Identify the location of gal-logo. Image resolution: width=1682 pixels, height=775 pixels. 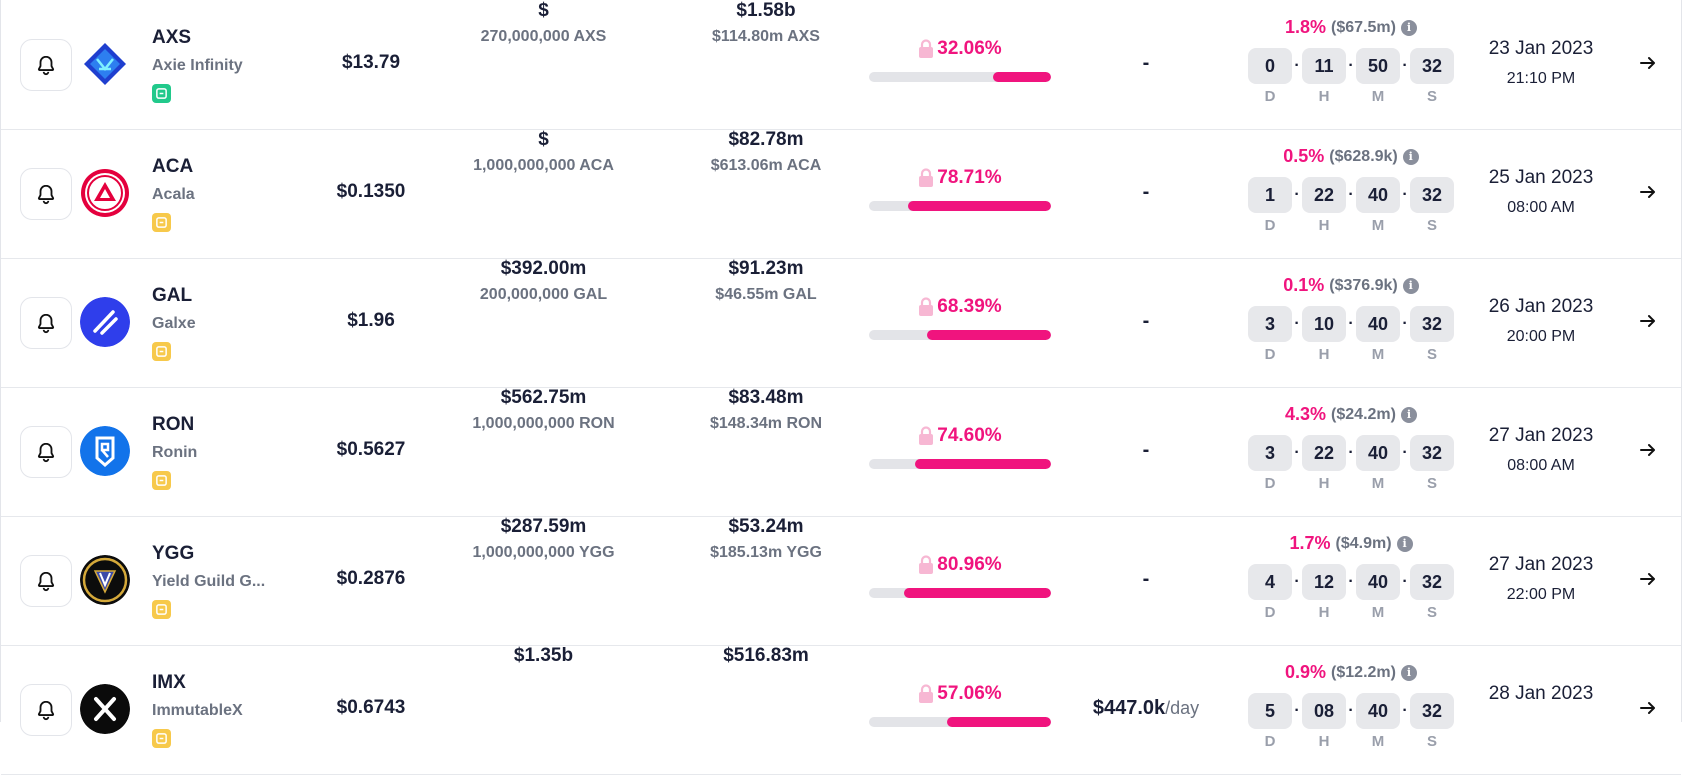
(105, 322).